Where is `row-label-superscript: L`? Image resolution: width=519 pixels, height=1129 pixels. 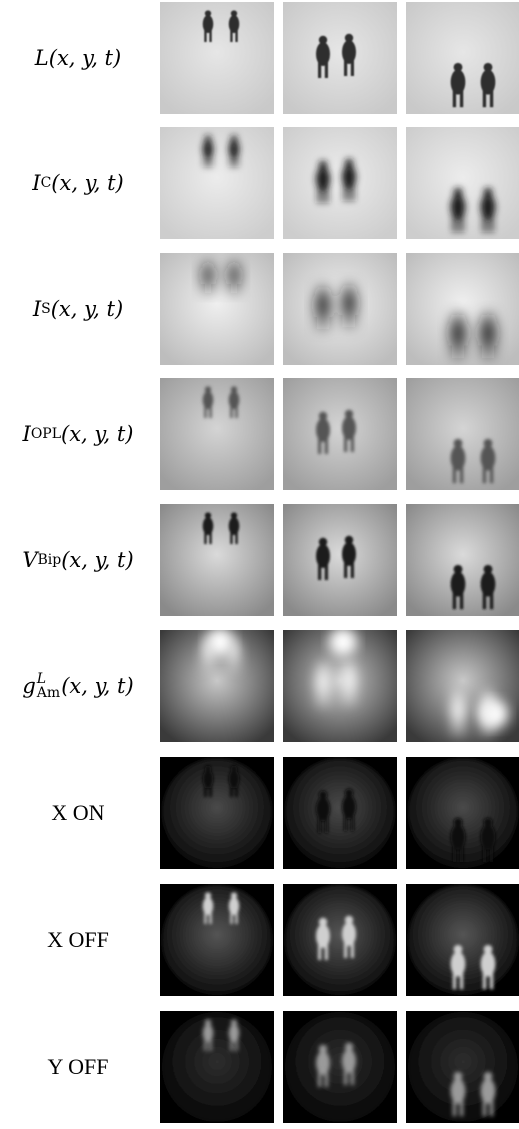 row-label-superscript: L is located at coordinates (41, 679).